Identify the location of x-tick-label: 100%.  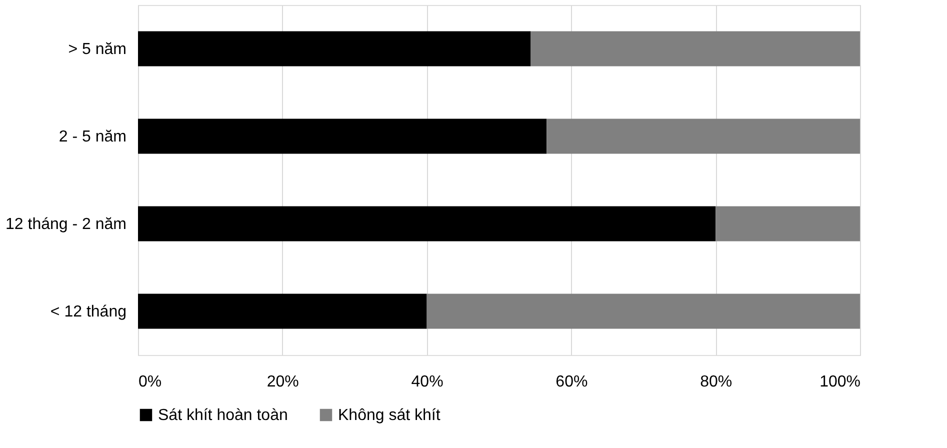
(840, 382).